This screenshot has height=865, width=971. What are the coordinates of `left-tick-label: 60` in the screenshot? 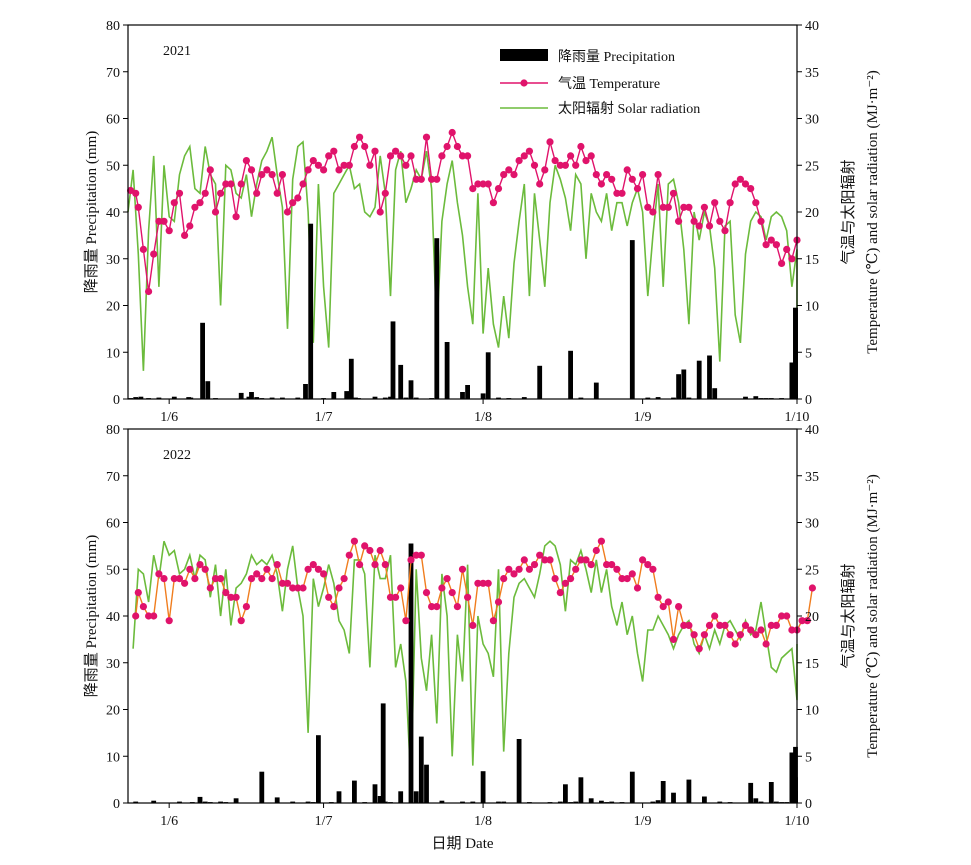 It's located at (113, 524).